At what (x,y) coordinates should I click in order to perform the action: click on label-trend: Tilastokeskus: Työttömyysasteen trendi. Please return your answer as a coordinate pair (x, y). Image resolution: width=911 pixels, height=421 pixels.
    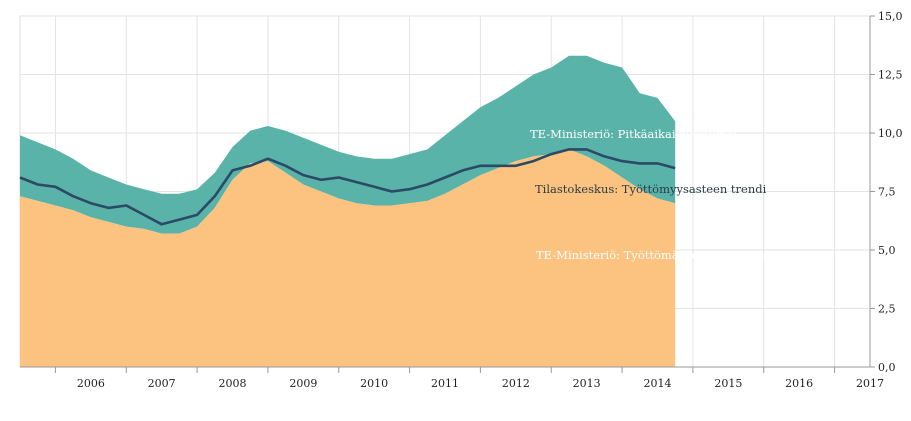
    Looking at the image, I should click on (651, 189).